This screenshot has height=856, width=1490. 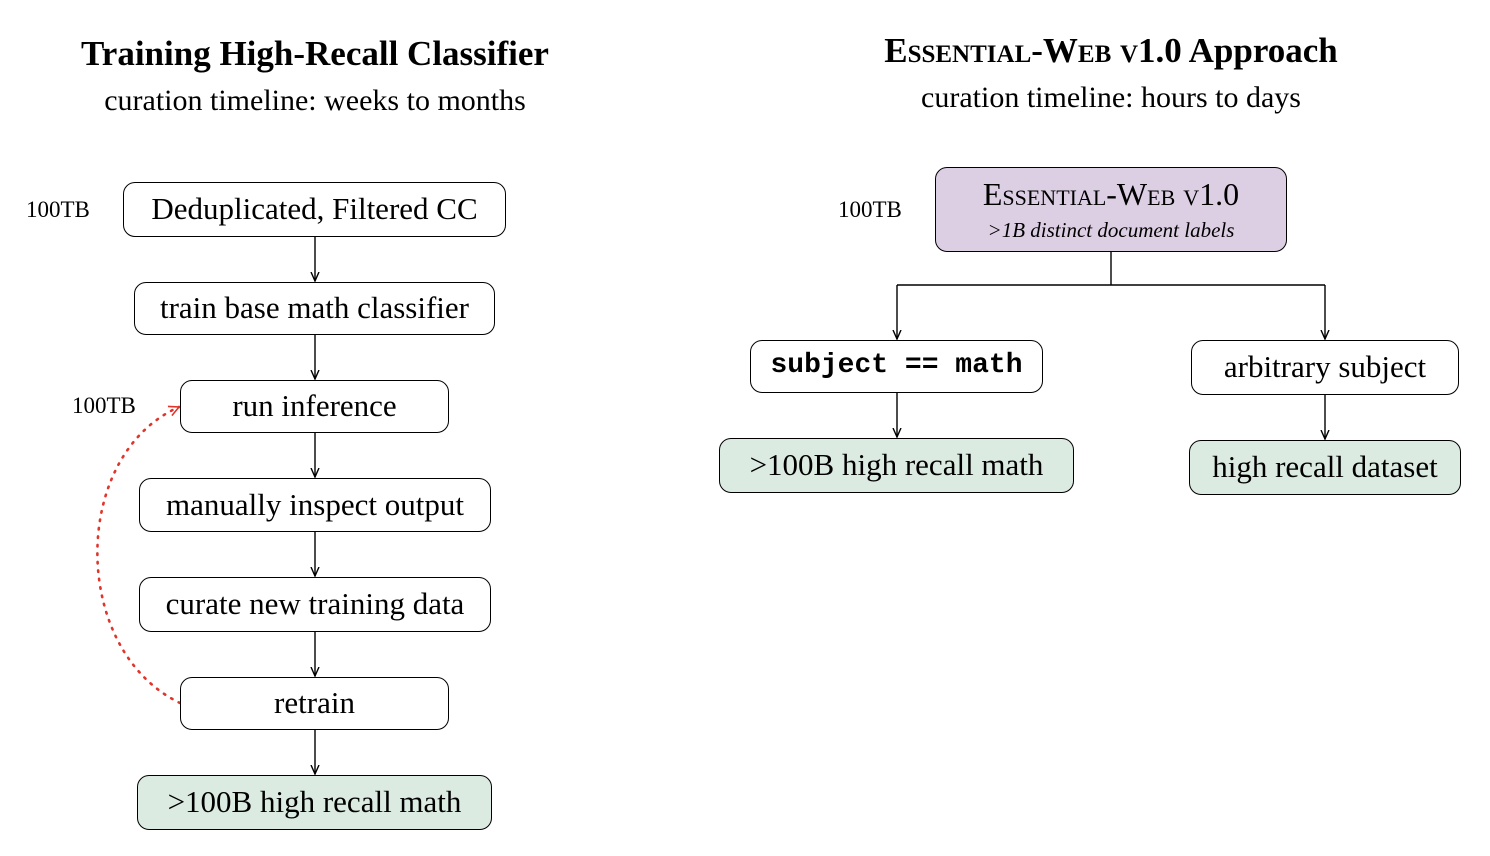 I want to click on node-left-output: >100B high recall math, so click(x=314, y=802).